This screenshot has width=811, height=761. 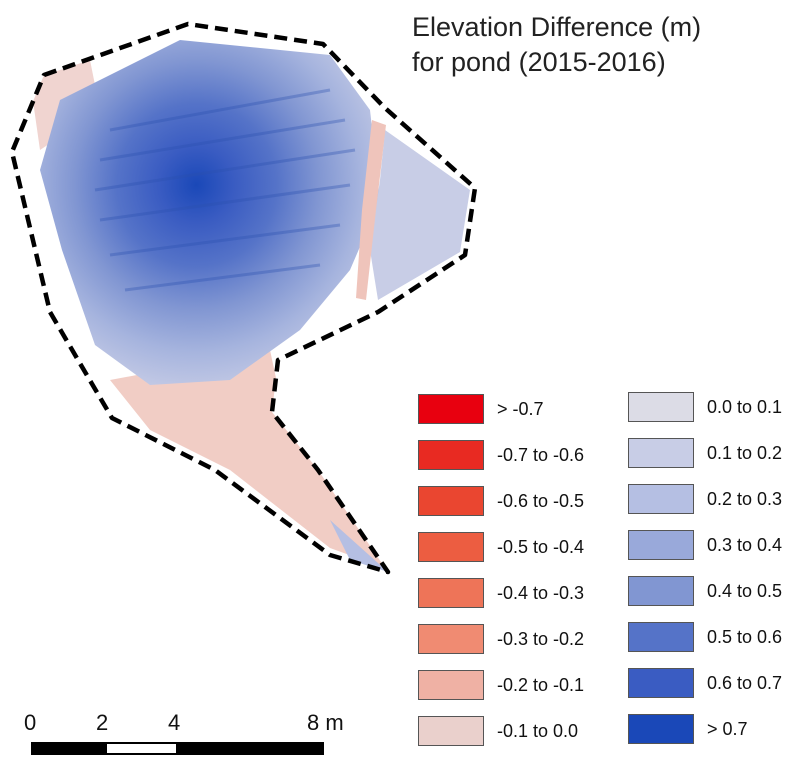 What do you see at coordinates (745, 682) in the screenshot?
I see `legend-label: 0.6 to 0.7` at bounding box center [745, 682].